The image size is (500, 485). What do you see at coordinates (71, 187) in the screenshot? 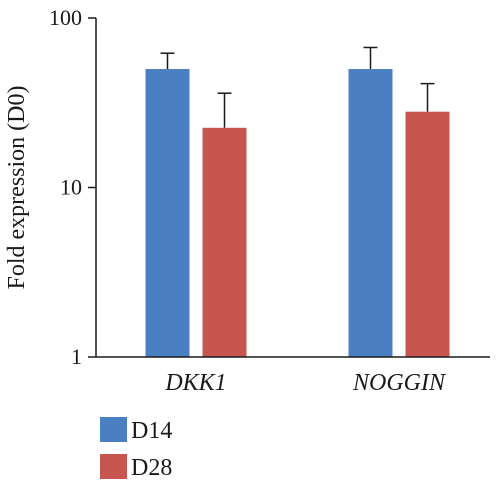
I see `y-tick-label: 10` at bounding box center [71, 187].